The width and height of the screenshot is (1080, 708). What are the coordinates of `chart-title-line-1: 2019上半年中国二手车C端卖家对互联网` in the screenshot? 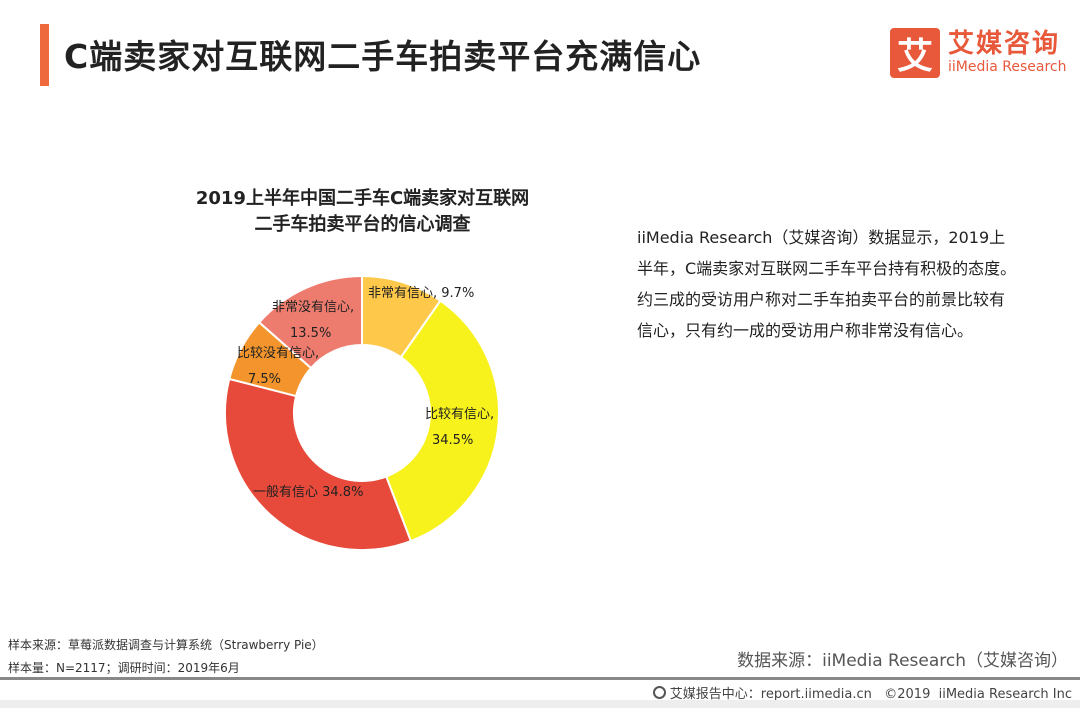 It's located at (362, 198).